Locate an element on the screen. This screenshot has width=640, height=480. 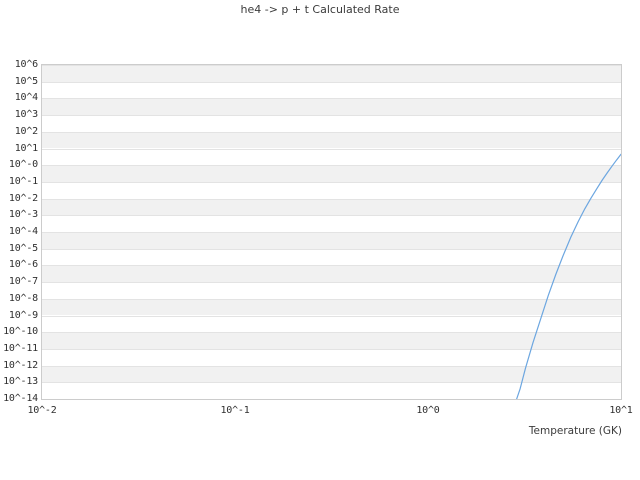
series-line-he4-p-t is located at coordinates (568, 276).